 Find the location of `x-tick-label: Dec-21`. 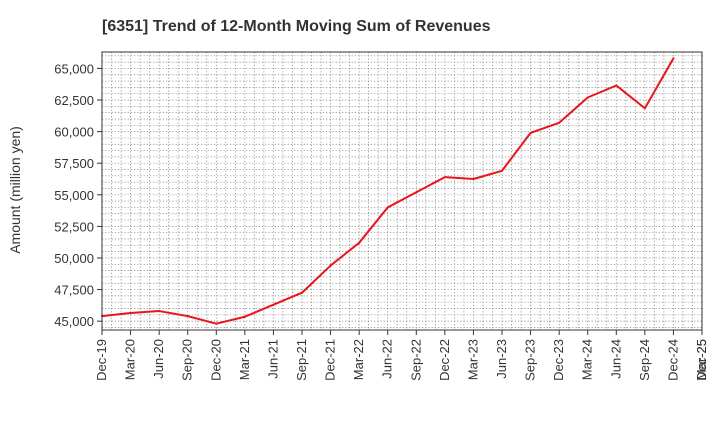

x-tick-label: Dec-21 is located at coordinates (330, 360).